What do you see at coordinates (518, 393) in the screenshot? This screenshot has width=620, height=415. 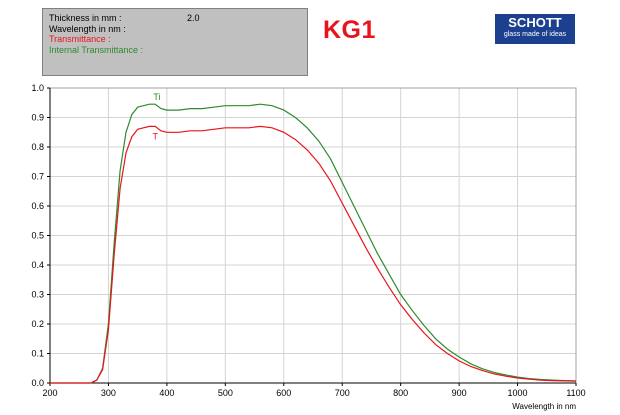 I see `x-tick-label-1000: 1000` at bounding box center [518, 393].